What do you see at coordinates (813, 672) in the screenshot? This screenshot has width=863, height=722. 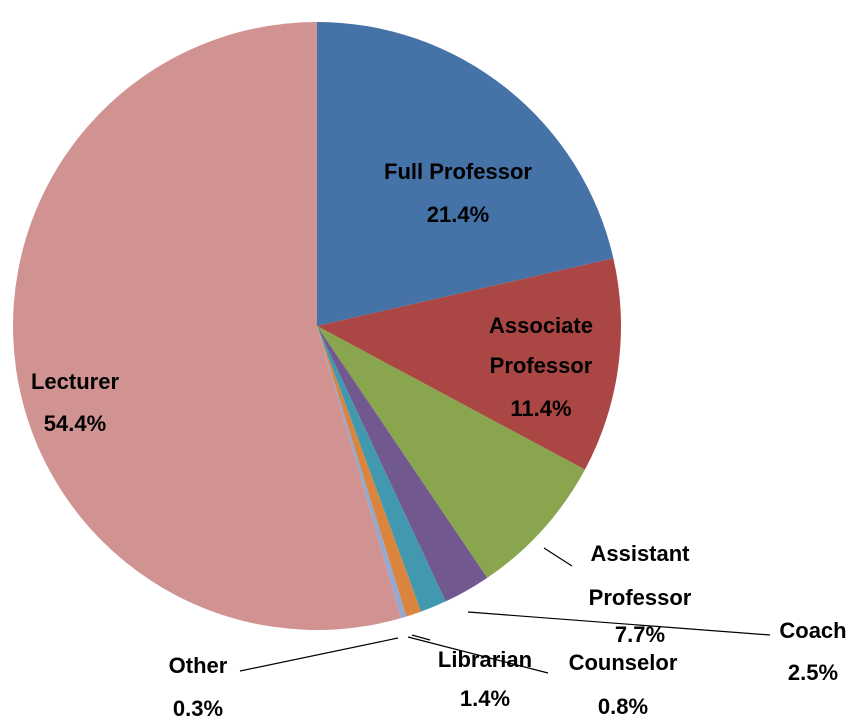 I see `slice-value-label: 2.5%` at bounding box center [813, 672].